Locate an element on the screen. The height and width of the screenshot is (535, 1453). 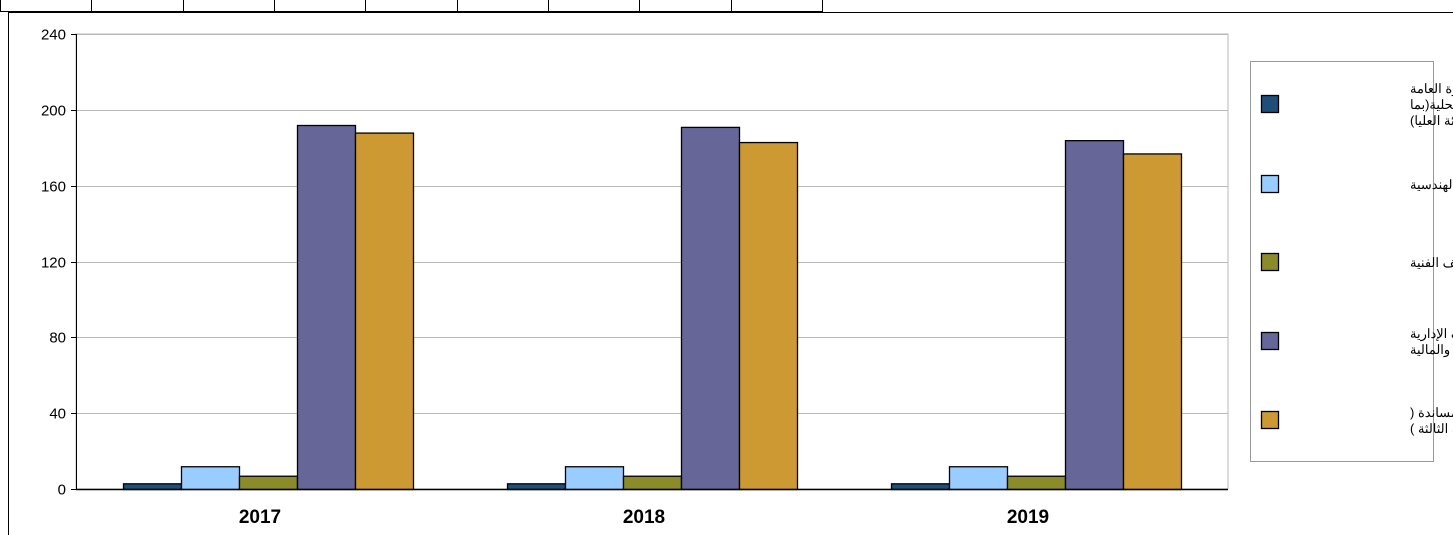
x-category-label: 2019 is located at coordinates (1028, 517).